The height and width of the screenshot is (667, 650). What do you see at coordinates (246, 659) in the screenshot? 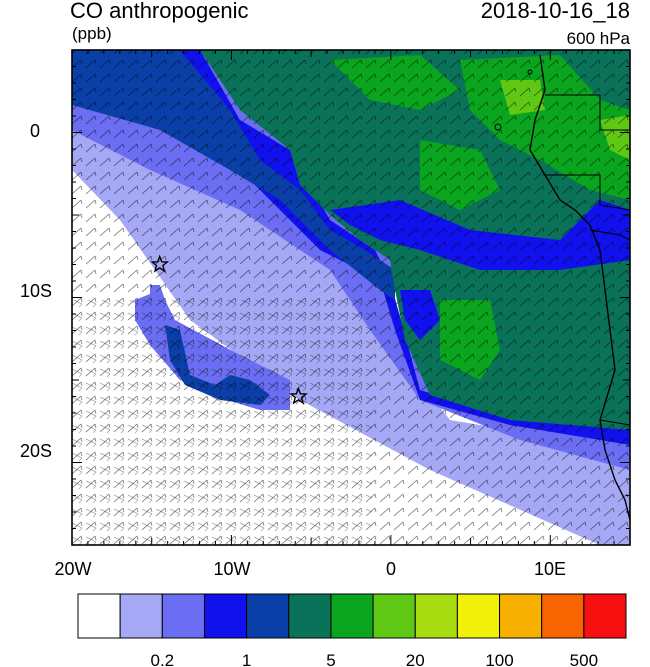
I see `colorbar-label: 1` at bounding box center [246, 659].